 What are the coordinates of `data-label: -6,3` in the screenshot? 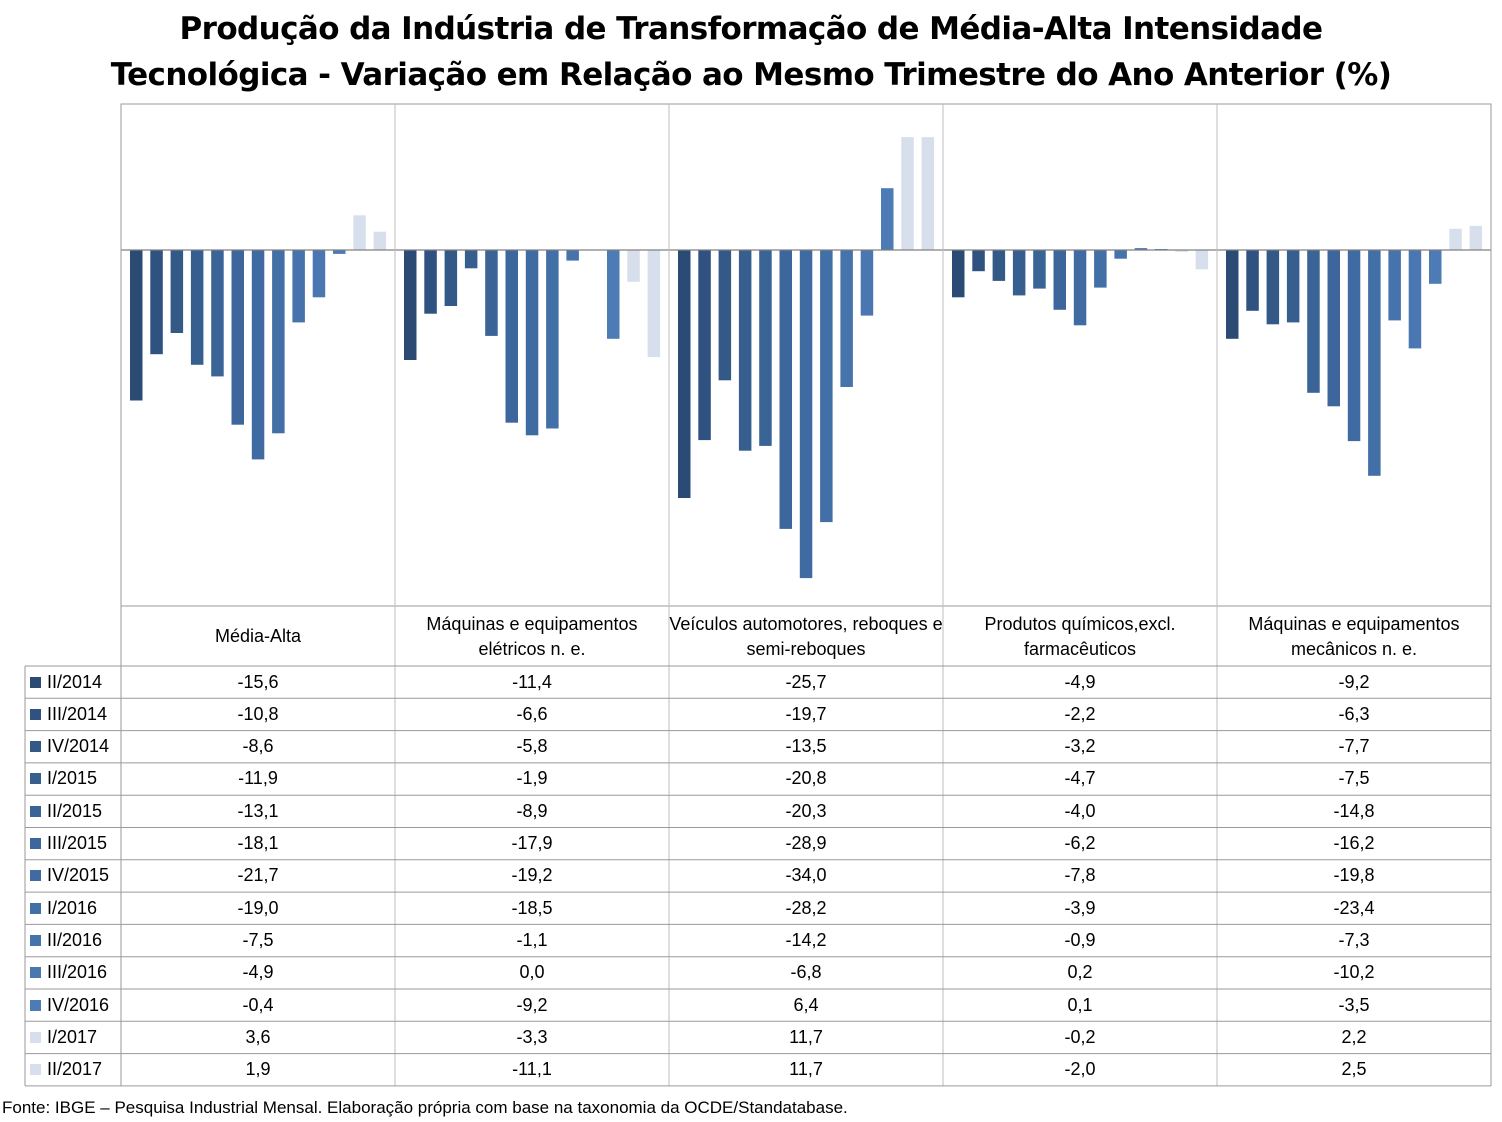 It's located at (1354, 713).